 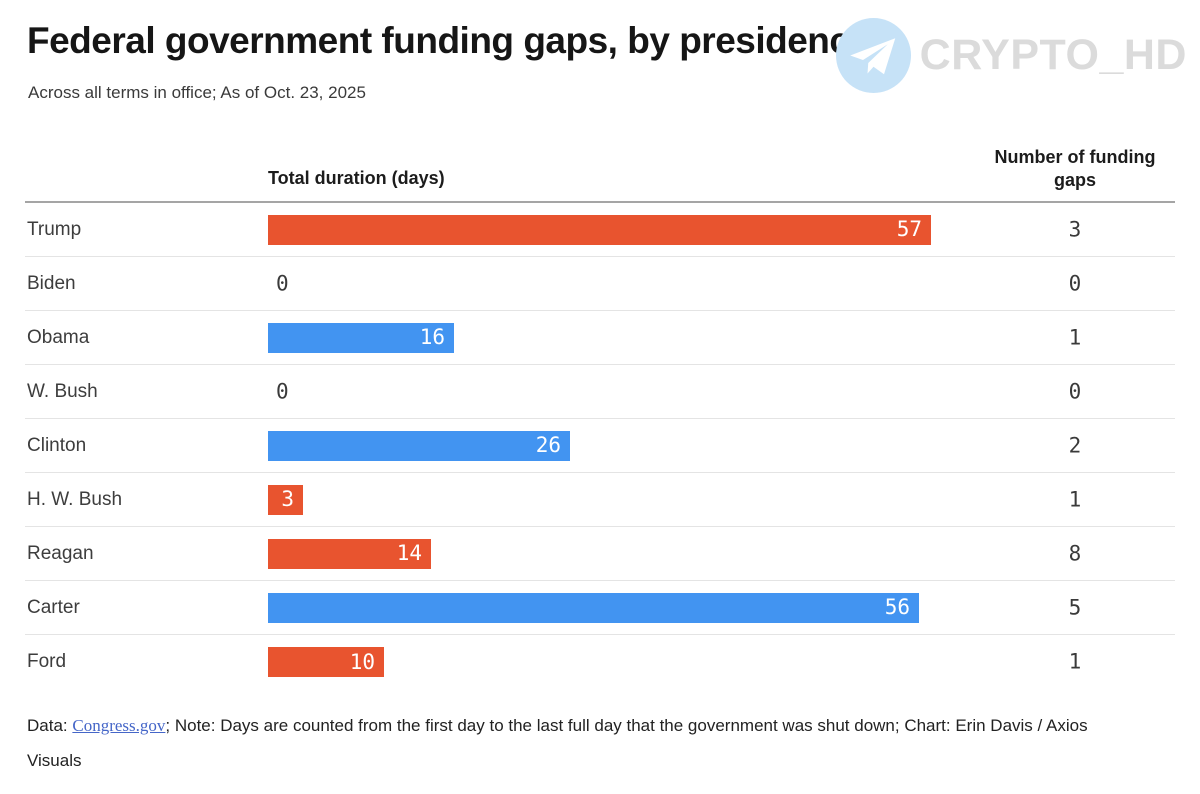 What do you see at coordinates (1075, 553) in the screenshot?
I see `gap-count: 8` at bounding box center [1075, 553].